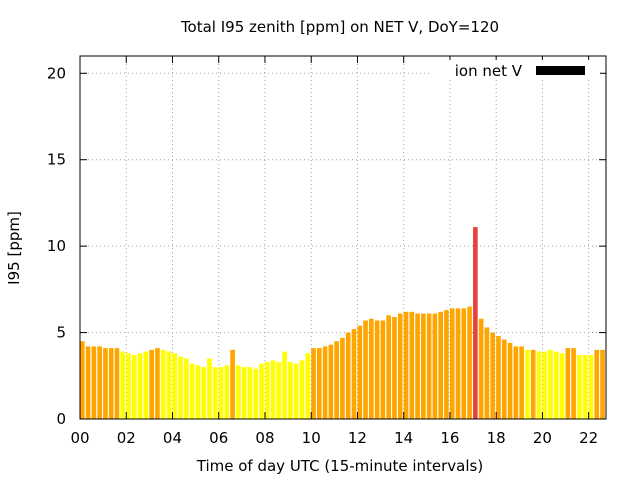 The width and height of the screenshot is (640, 480). What do you see at coordinates (588, 438) in the screenshot?
I see `x-tick-label: 22` at bounding box center [588, 438].